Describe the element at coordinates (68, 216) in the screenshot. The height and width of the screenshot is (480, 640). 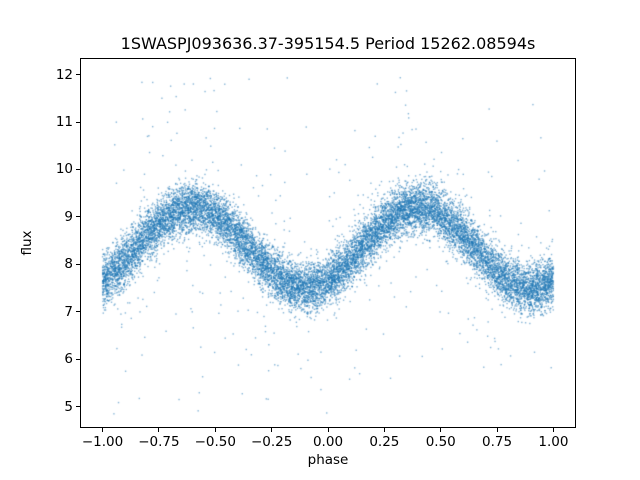
I see `y-tick-label: 9` at that location.